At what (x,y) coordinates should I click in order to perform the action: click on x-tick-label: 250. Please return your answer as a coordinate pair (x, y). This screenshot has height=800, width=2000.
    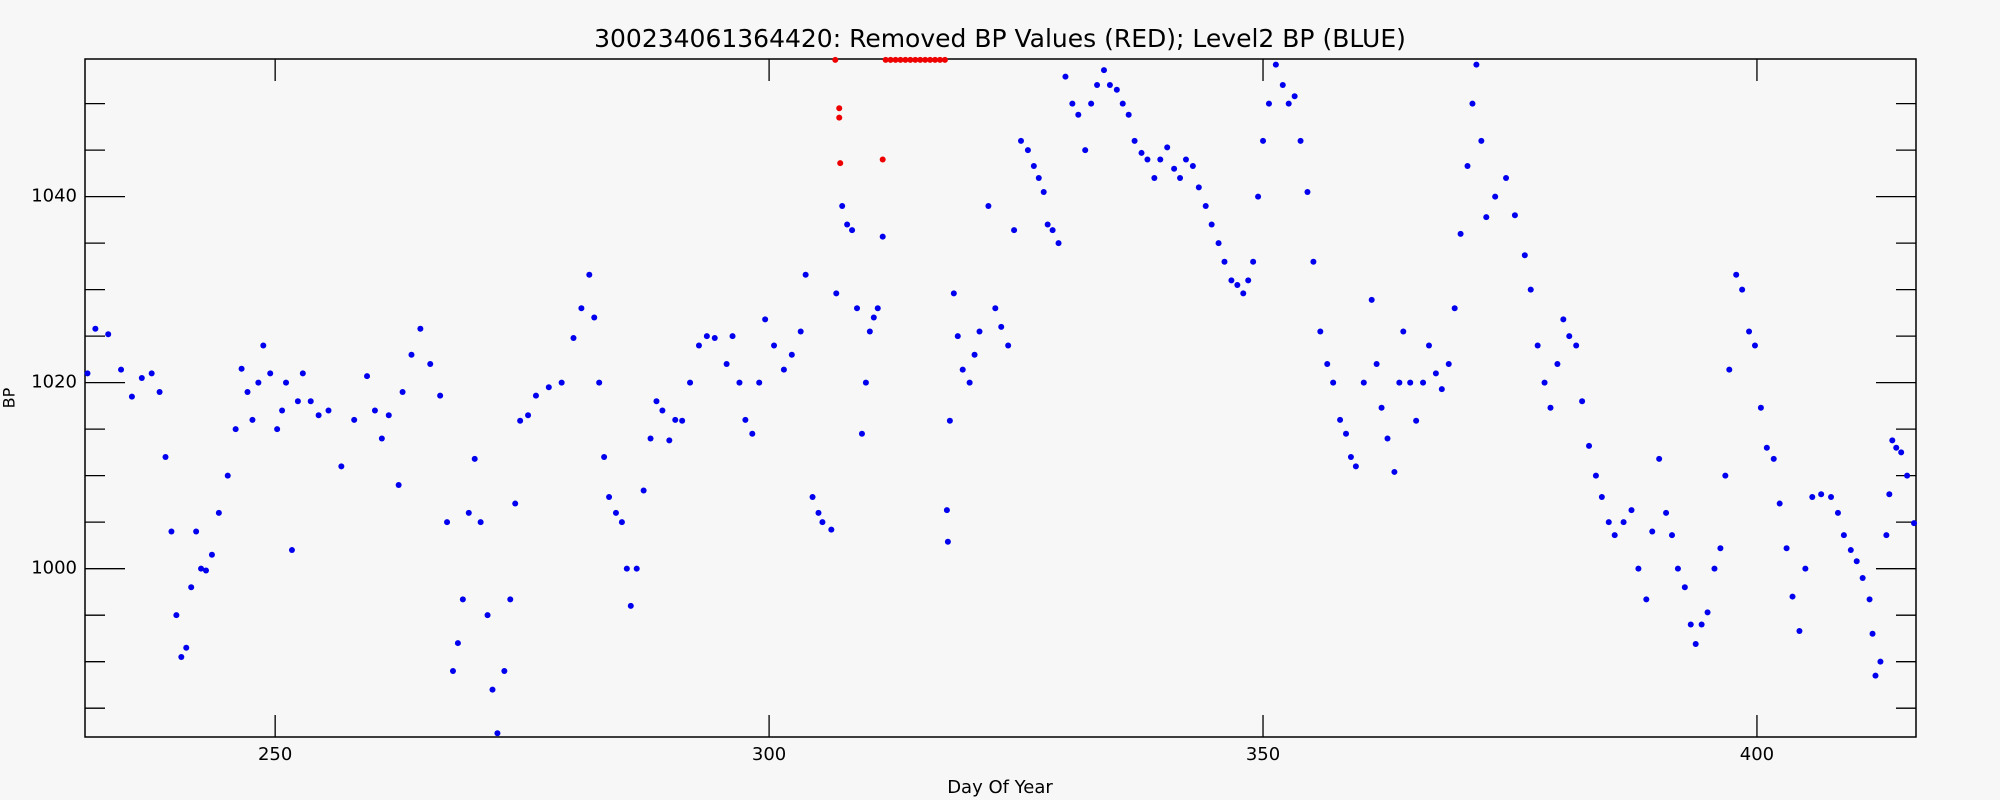
    Looking at the image, I should click on (275, 754).